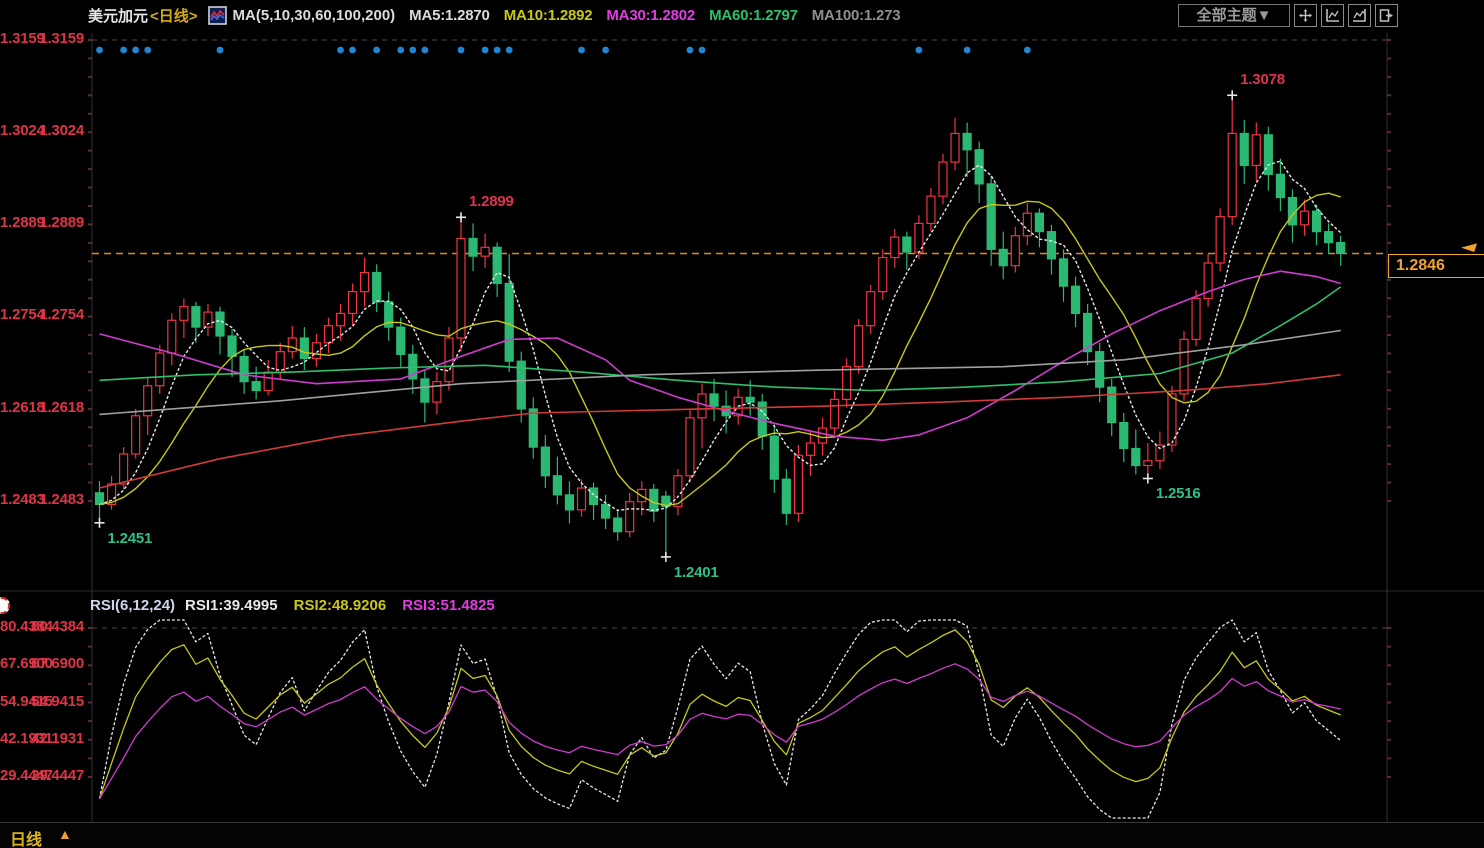 Image resolution: width=1484 pixels, height=848 pixels. I want to click on timeframe-up-arrow-icon: ▲, so click(65, 834).